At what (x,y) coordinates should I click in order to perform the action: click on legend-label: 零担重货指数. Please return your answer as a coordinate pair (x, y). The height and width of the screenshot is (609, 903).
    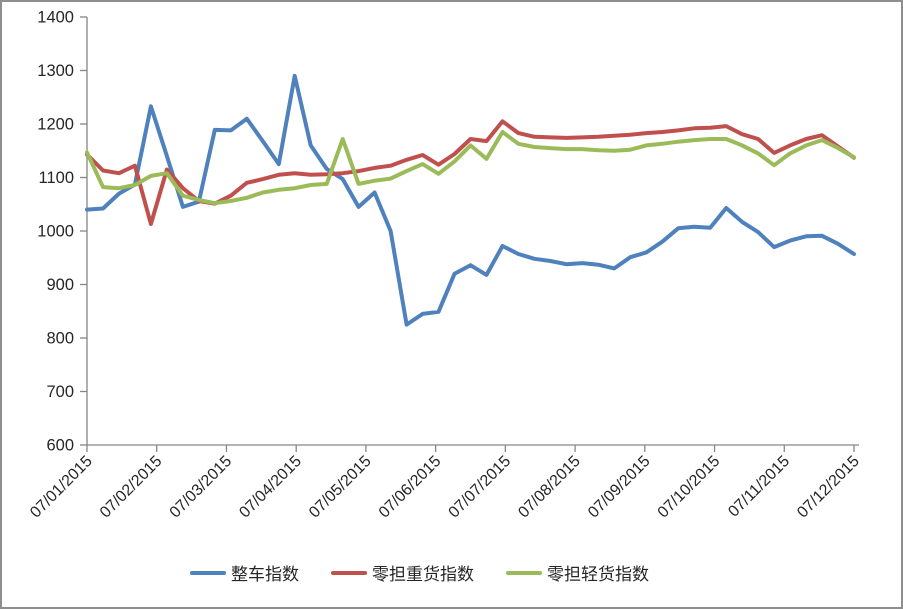
    Looking at the image, I should click on (423, 574).